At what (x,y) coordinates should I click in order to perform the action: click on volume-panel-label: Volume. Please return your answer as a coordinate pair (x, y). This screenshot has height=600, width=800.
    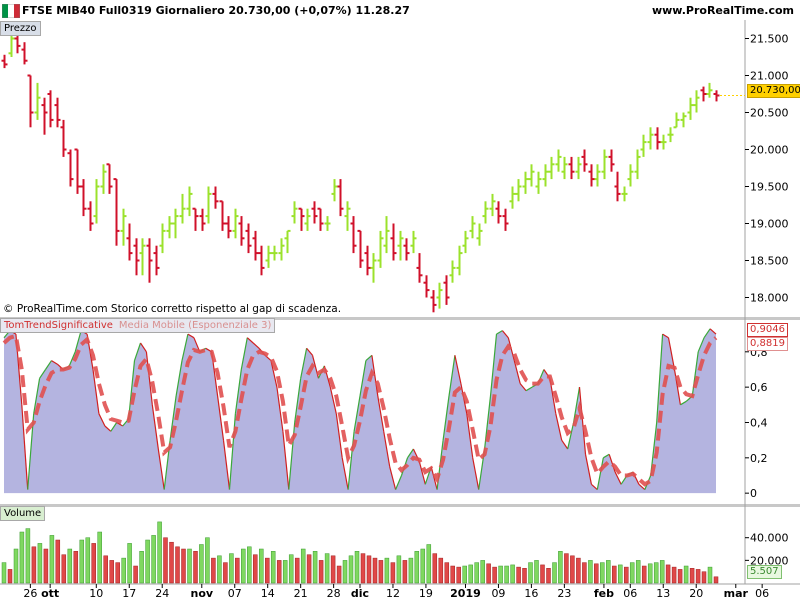
    Looking at the image, I should click on (23, 513).